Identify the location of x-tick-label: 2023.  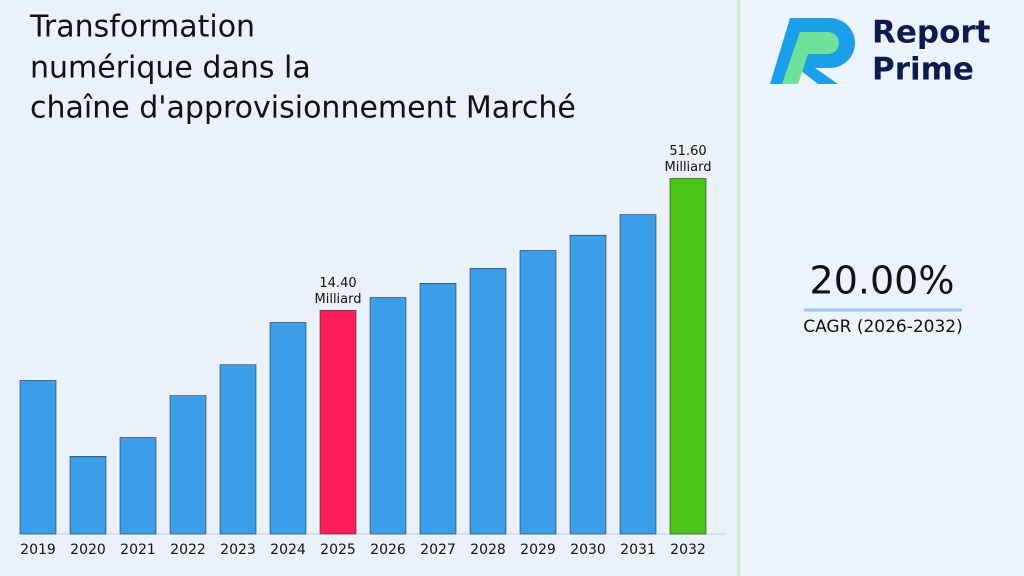
(238, 550).